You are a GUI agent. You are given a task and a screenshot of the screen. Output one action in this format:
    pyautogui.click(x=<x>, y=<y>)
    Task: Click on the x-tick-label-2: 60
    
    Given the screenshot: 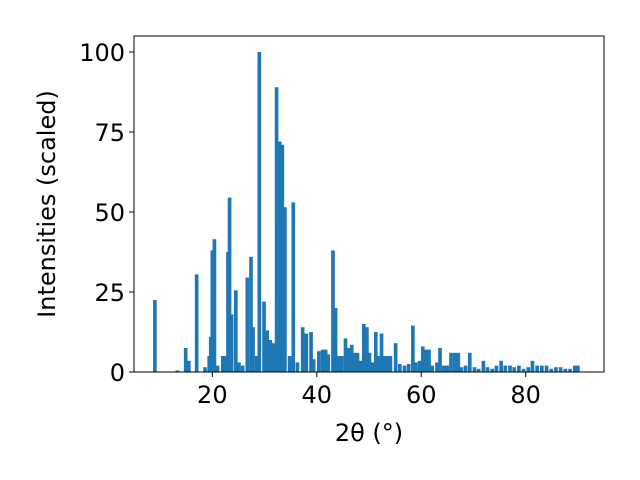 What is the action you would take?
    pyautogui.click(x=421, y=395)
    